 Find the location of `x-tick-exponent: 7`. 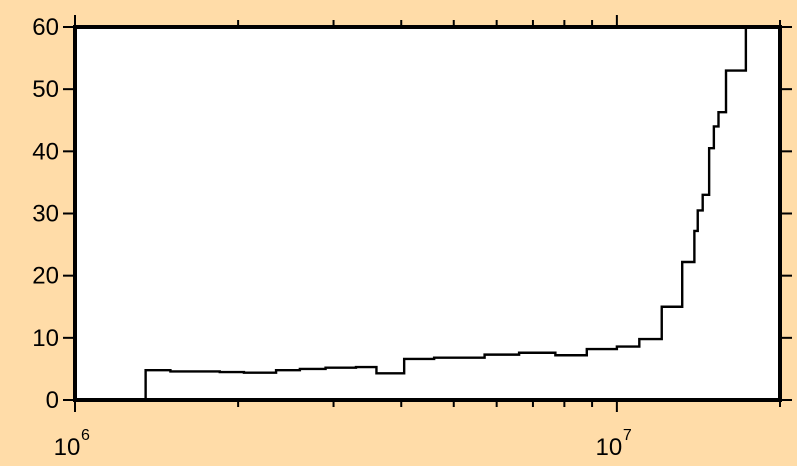

x-tick-exponent: 7 is located at coordinates (627, 435).